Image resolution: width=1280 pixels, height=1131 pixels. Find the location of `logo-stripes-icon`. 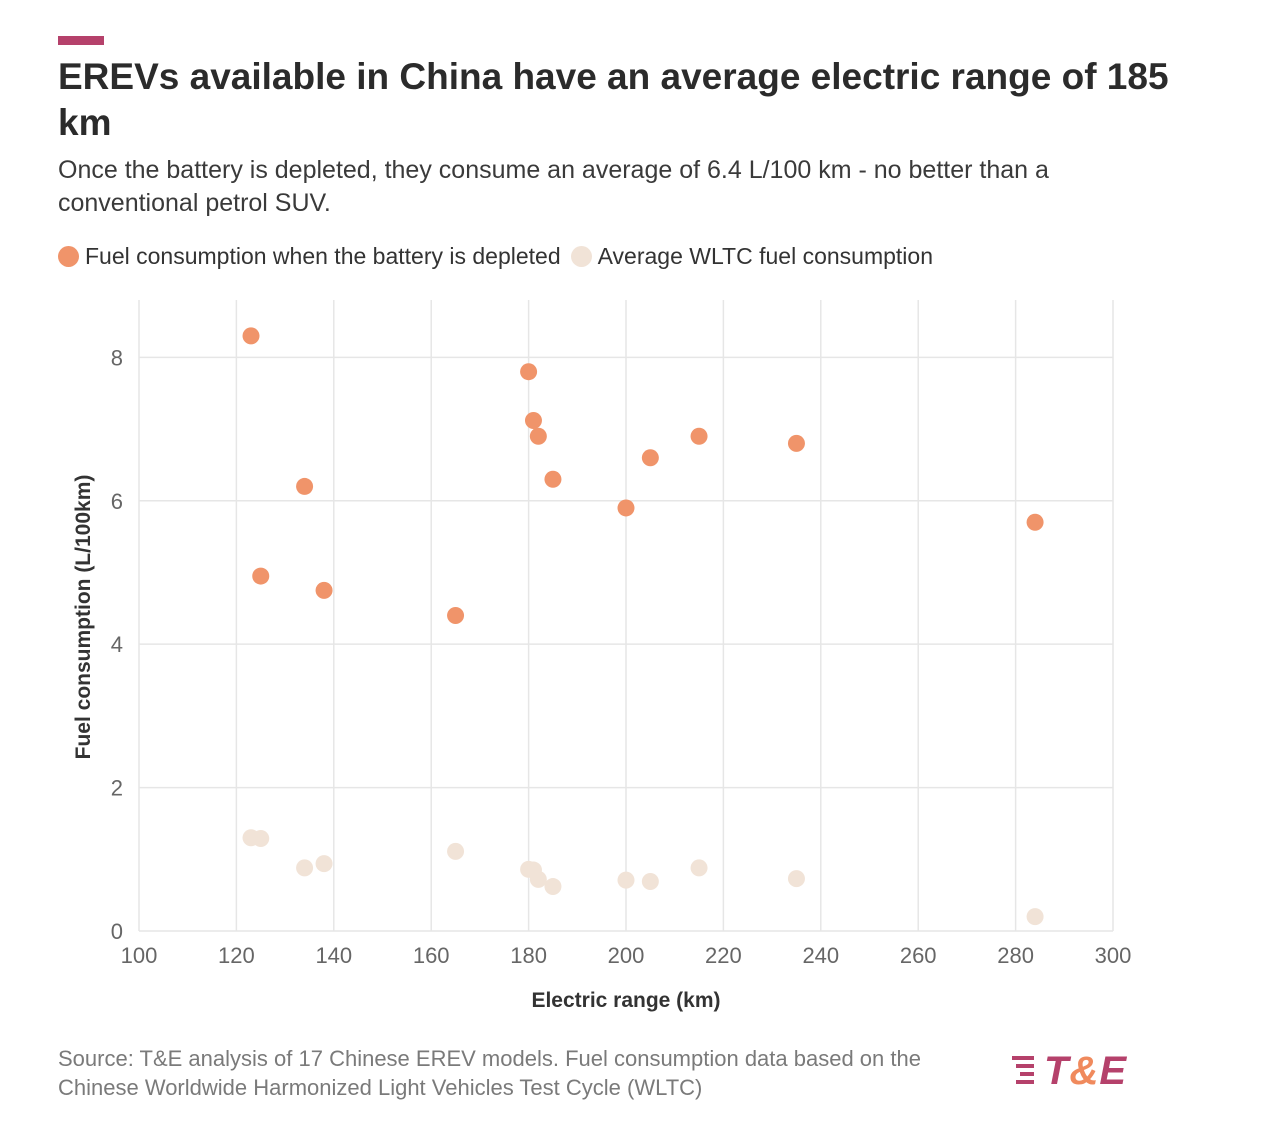

logo-stripes-icon is located at coordinates (1023, 1070).